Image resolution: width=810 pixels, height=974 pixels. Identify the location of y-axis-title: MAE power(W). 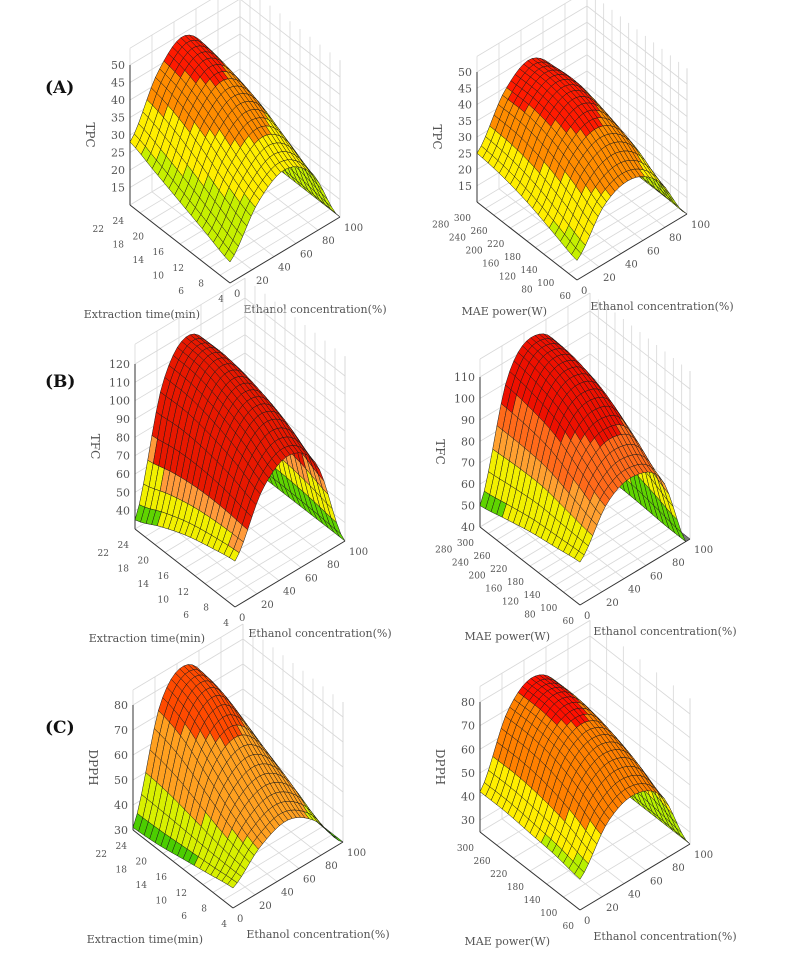
(504, 311).